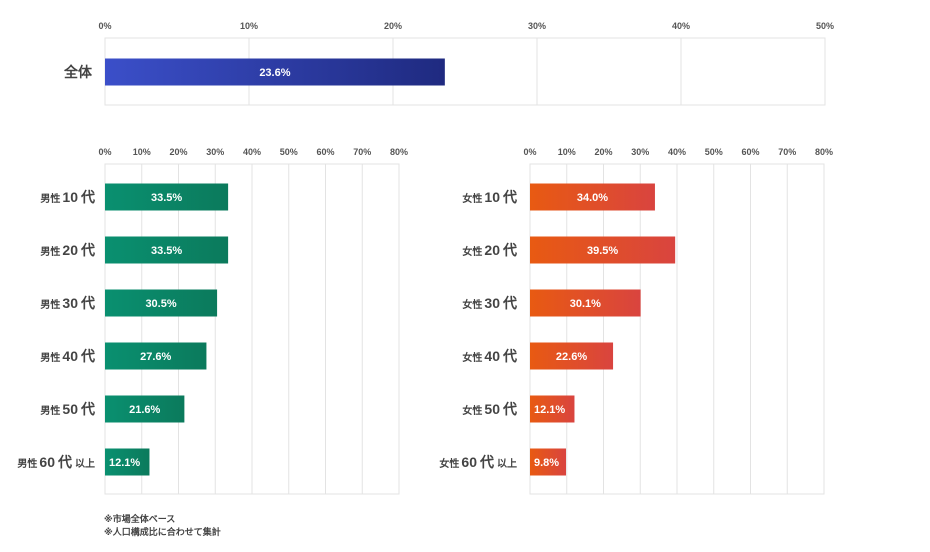  I want to click on female-tick-label: 30%, so click(640, 152).